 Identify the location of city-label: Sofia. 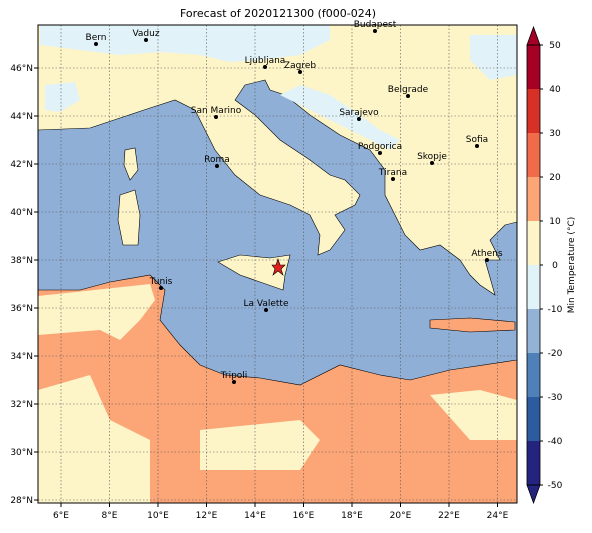
(477, 140).